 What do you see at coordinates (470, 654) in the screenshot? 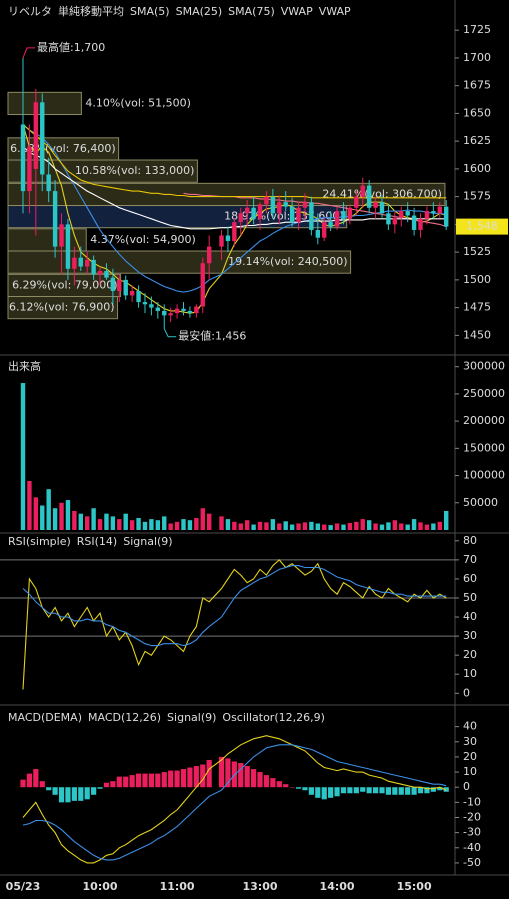
I see `y-tick-label: 20` at bounding box center [470, 654].